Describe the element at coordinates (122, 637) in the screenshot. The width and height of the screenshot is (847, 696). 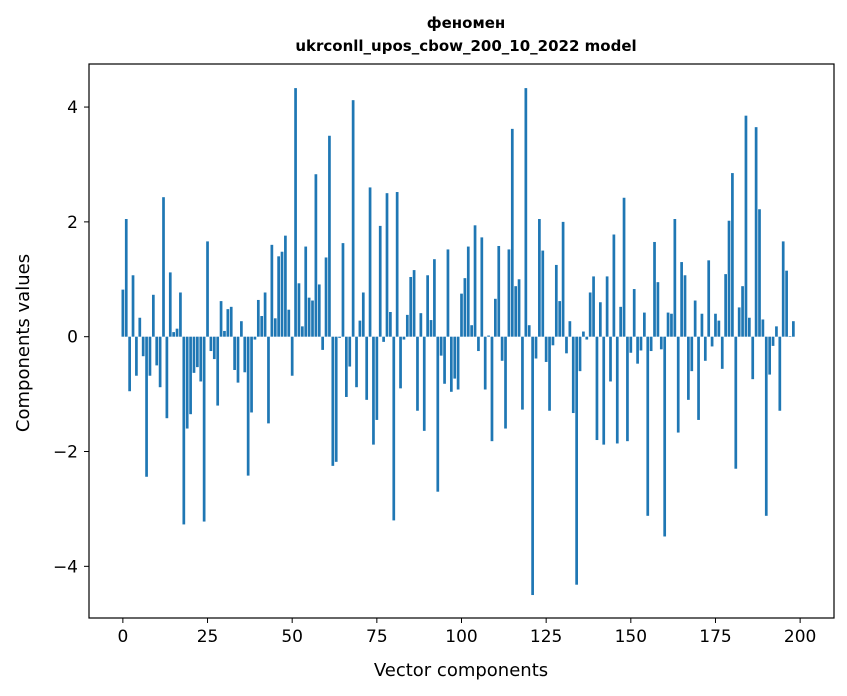
I see `x-tick-label: 0` at that location.